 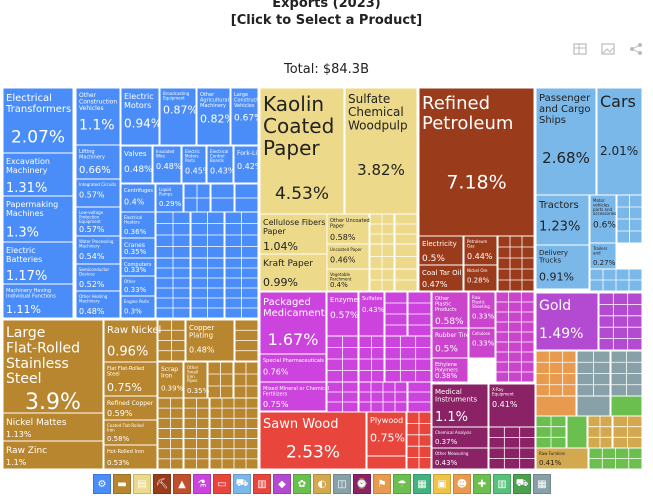 I want to click on treemap-cell-water-processing-machinery, so click(x=98, y=250).